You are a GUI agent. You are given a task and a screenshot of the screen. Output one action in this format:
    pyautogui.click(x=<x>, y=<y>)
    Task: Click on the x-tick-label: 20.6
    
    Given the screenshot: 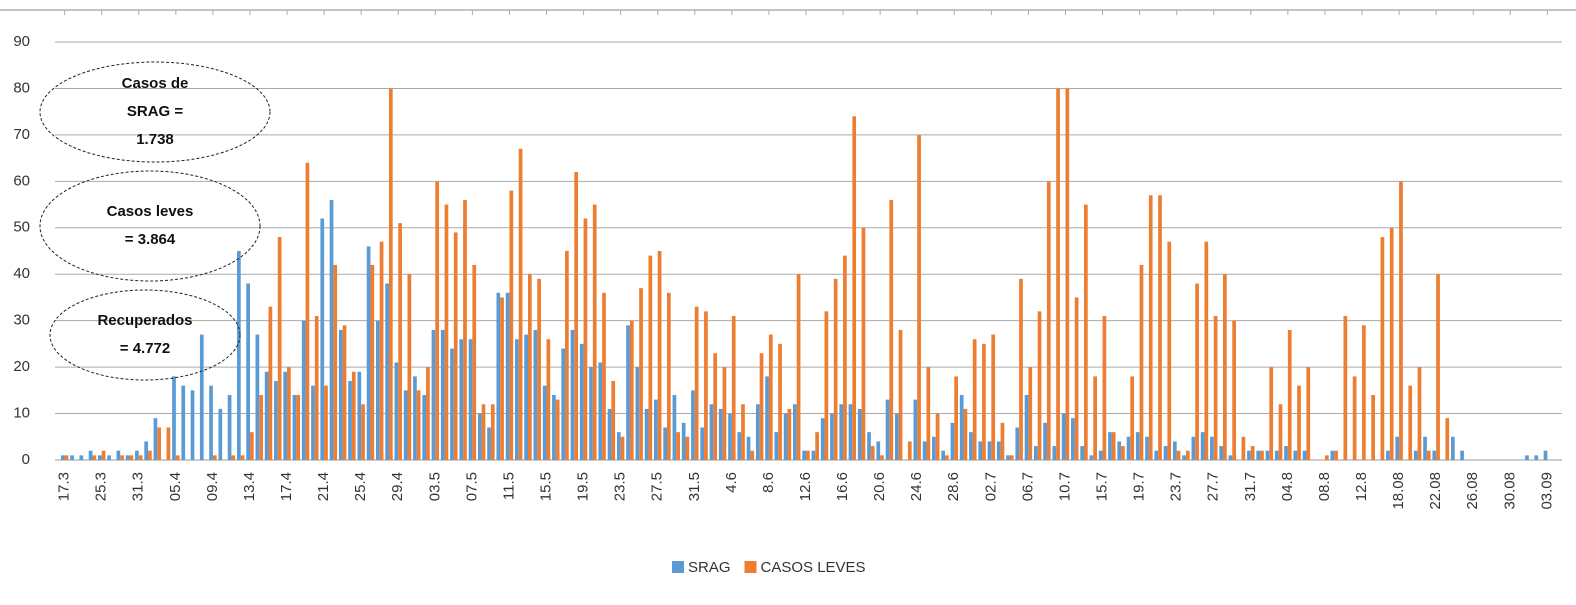 What is the action you would take?
    pyautogui.click(x=879, y=486)
    